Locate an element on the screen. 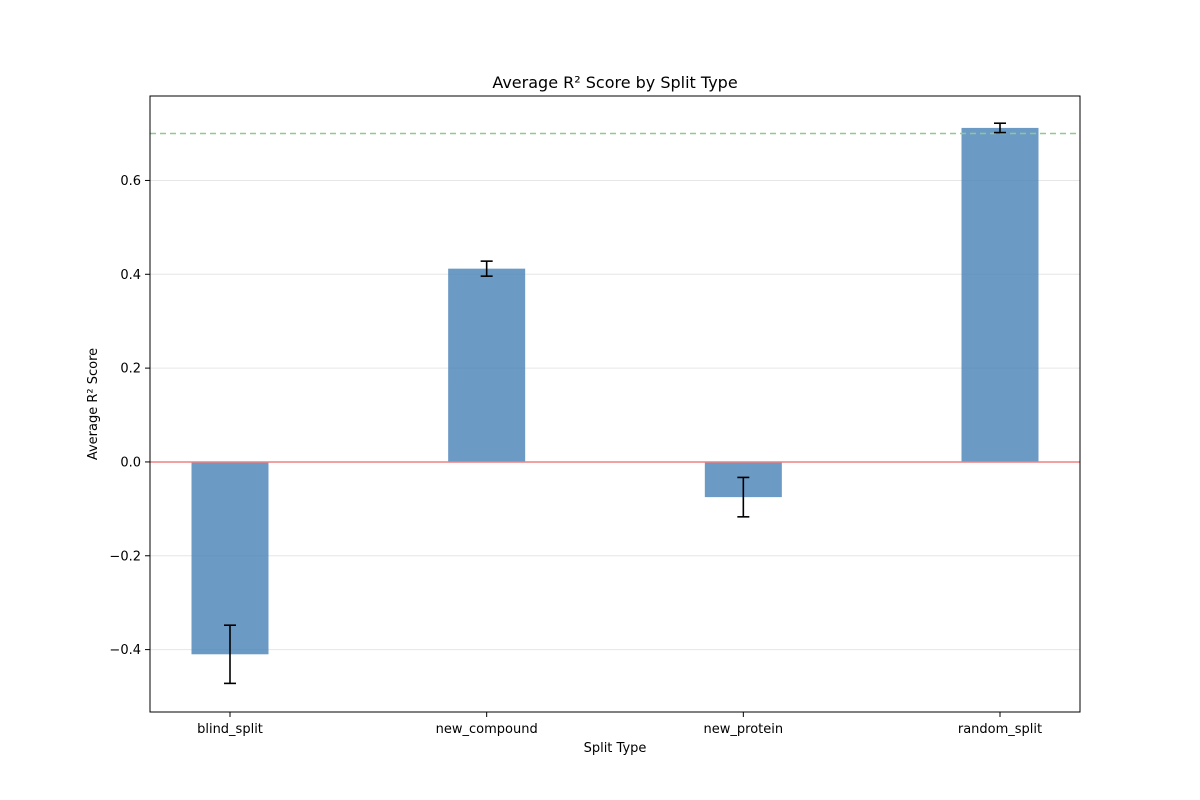  x-tick-label: blind_split is located at coordinates (230, 729).